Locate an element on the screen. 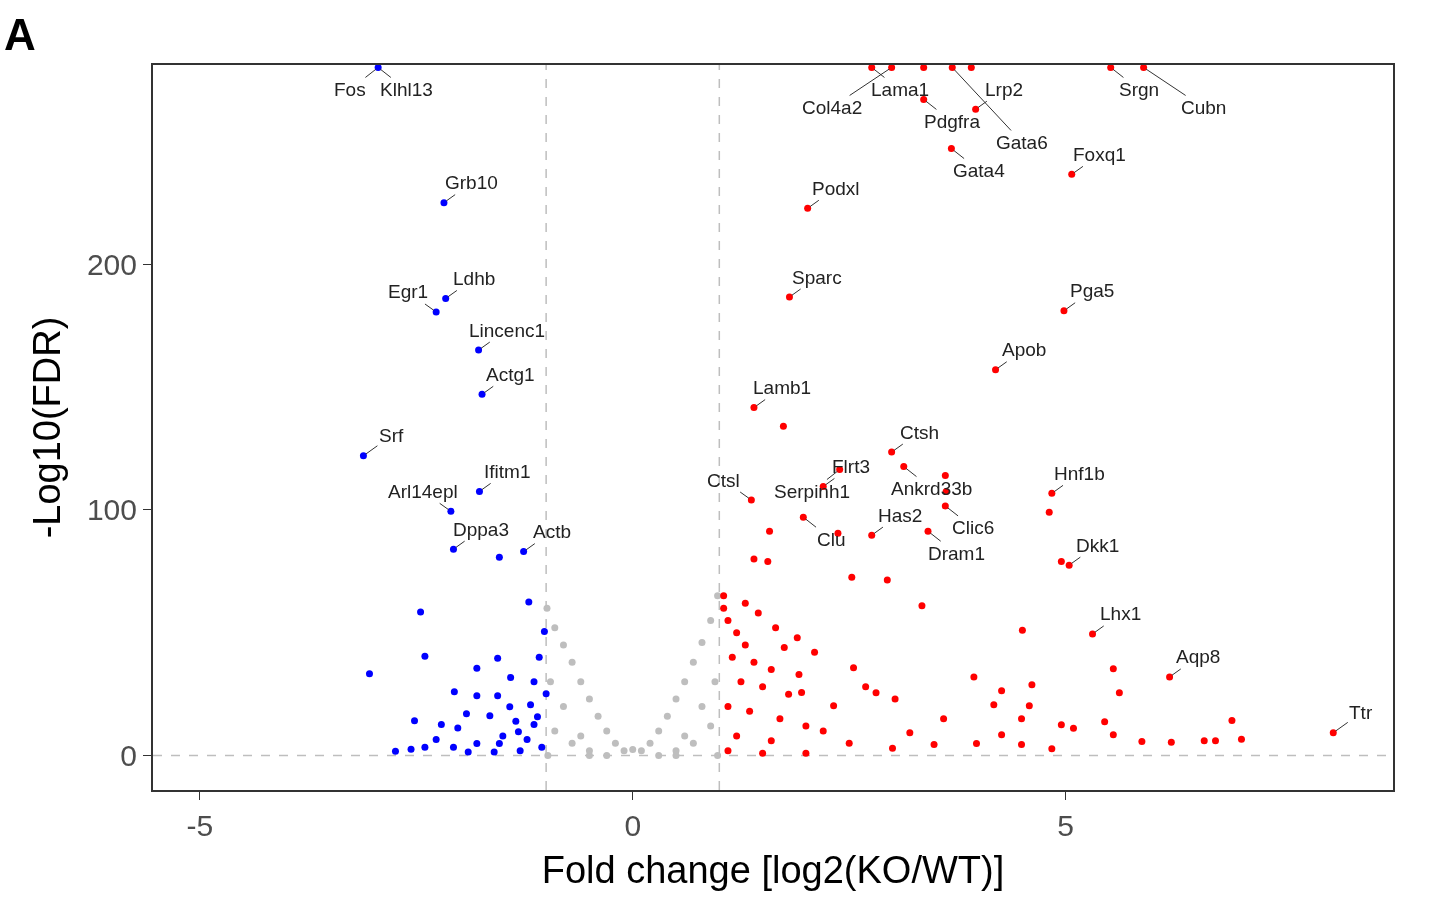  annotation: Clu is located at coordinates (831, 539).